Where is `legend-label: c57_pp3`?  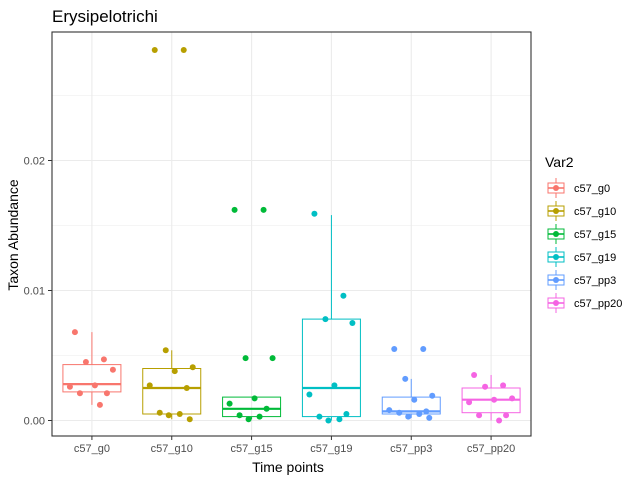
legend-label: c57_pp3 is located at coordinates (595, 281).